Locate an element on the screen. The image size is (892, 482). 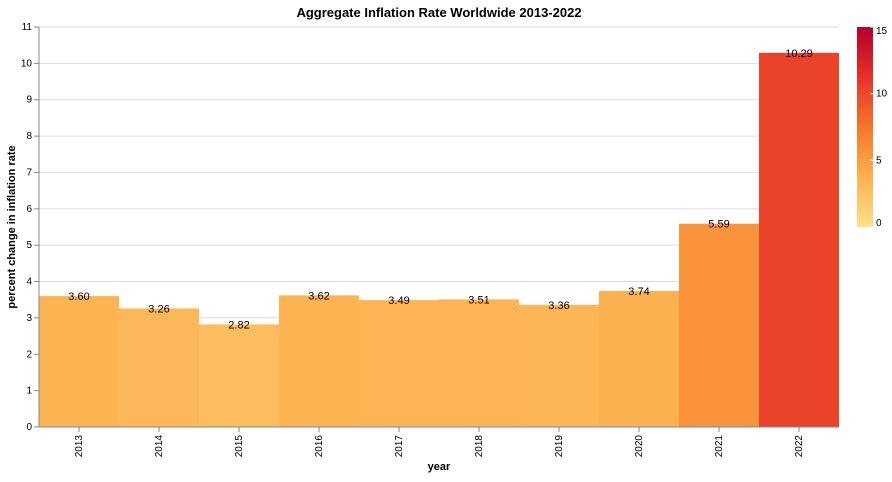
x-tick-label-2017: 2017 is located at coordinates (399, 446).